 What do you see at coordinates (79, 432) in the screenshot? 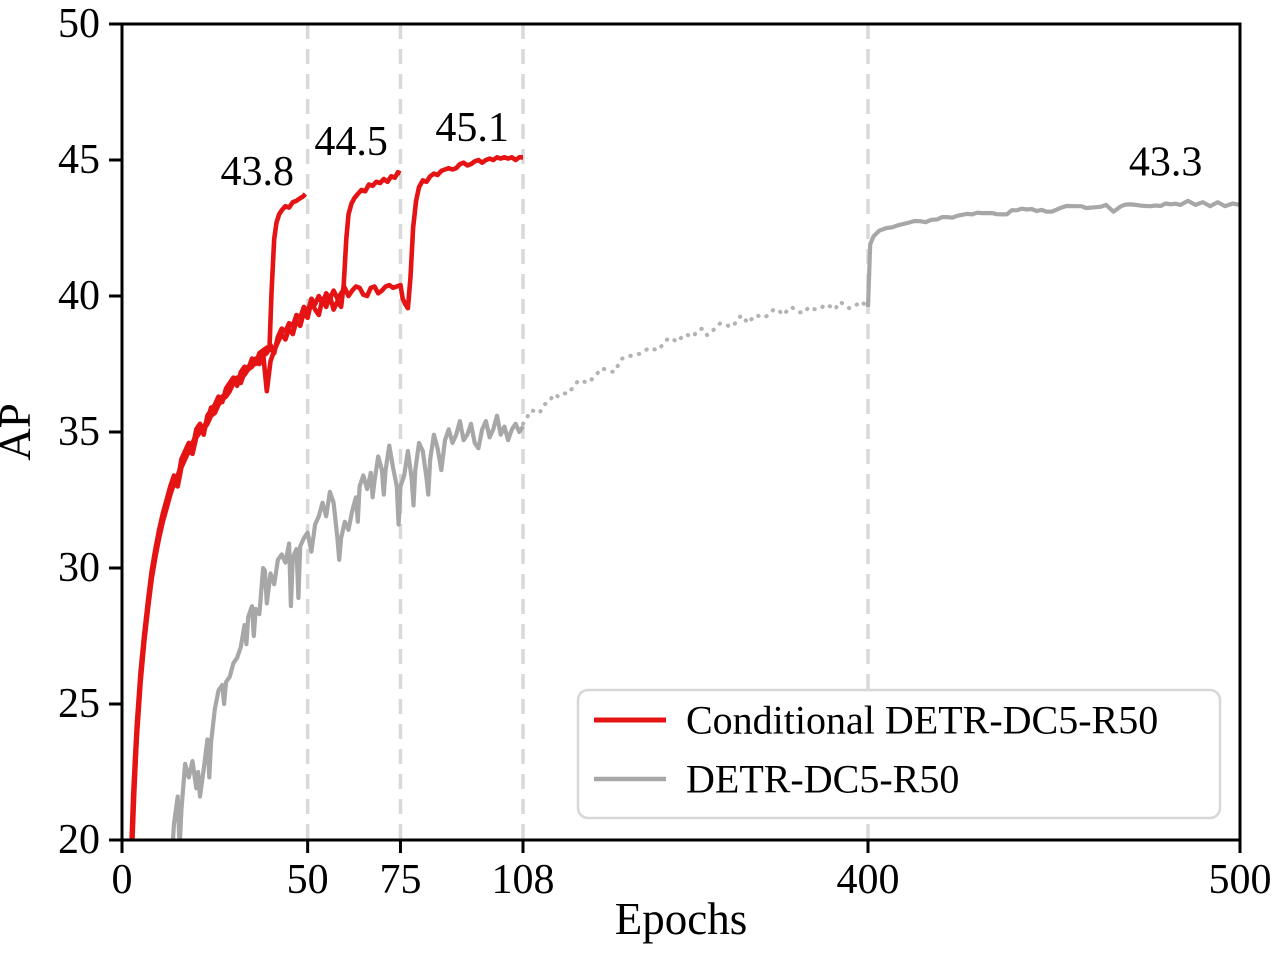
I see `y-tick-label-35: 35` at bounding box center [79, 432].